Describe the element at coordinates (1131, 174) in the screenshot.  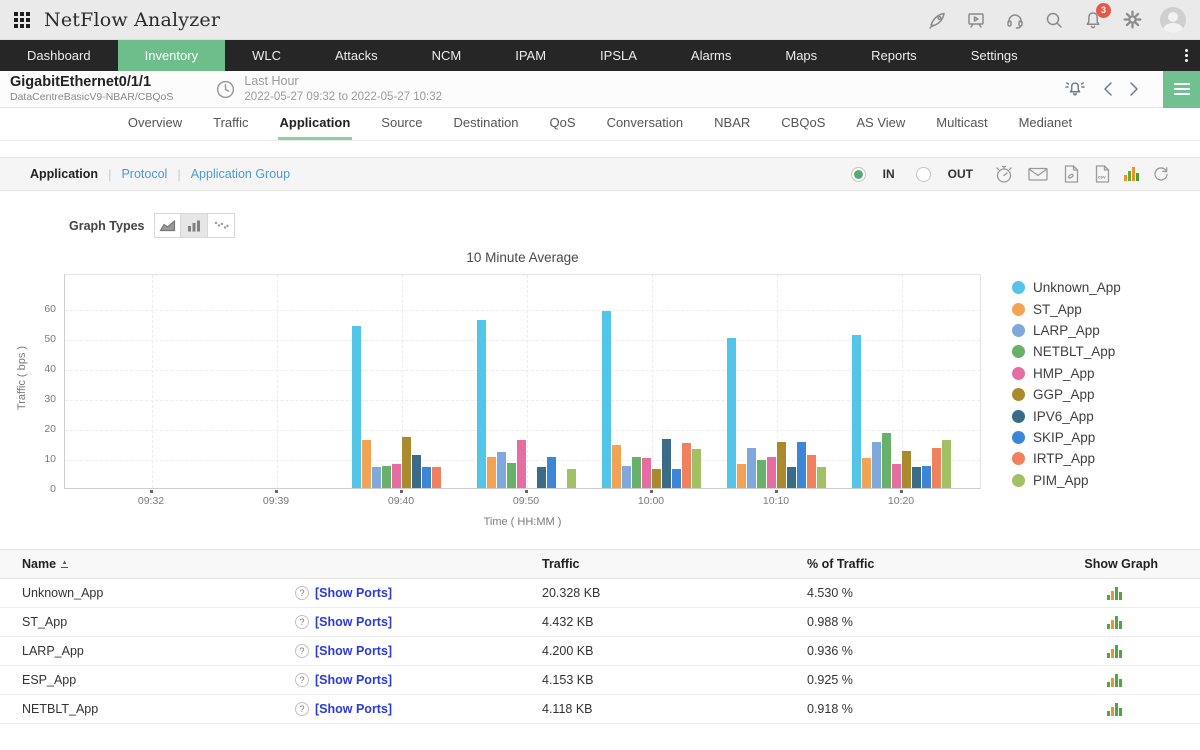
I see `chart-report-icon` at that location.